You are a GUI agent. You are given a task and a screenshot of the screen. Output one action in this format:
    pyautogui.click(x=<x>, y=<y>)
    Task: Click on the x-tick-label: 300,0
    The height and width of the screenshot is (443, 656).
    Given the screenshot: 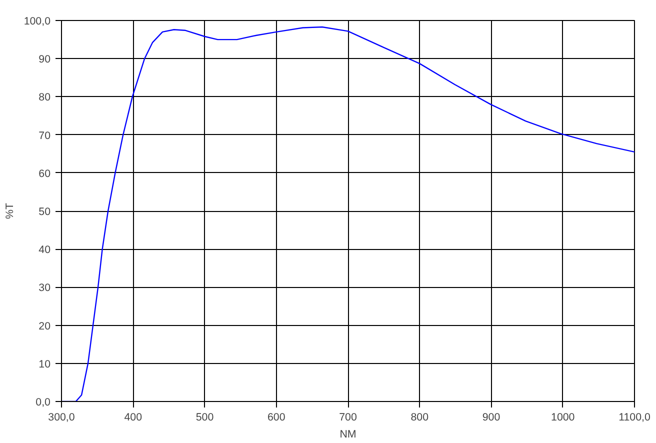 What is the action you would take?
    pyautogui.click(x=61, y=418)
    